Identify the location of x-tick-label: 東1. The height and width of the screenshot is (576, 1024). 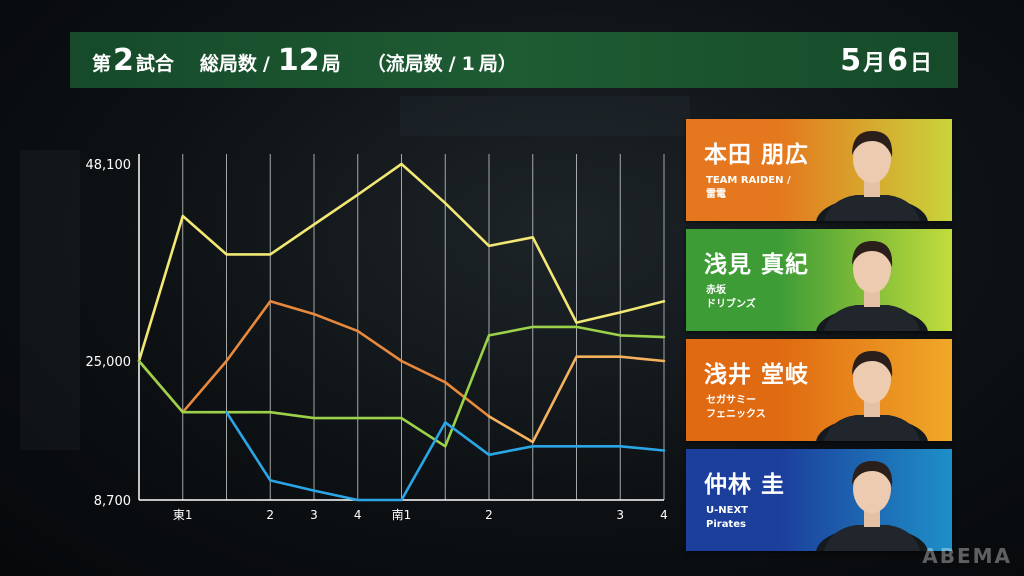
(183, 515).